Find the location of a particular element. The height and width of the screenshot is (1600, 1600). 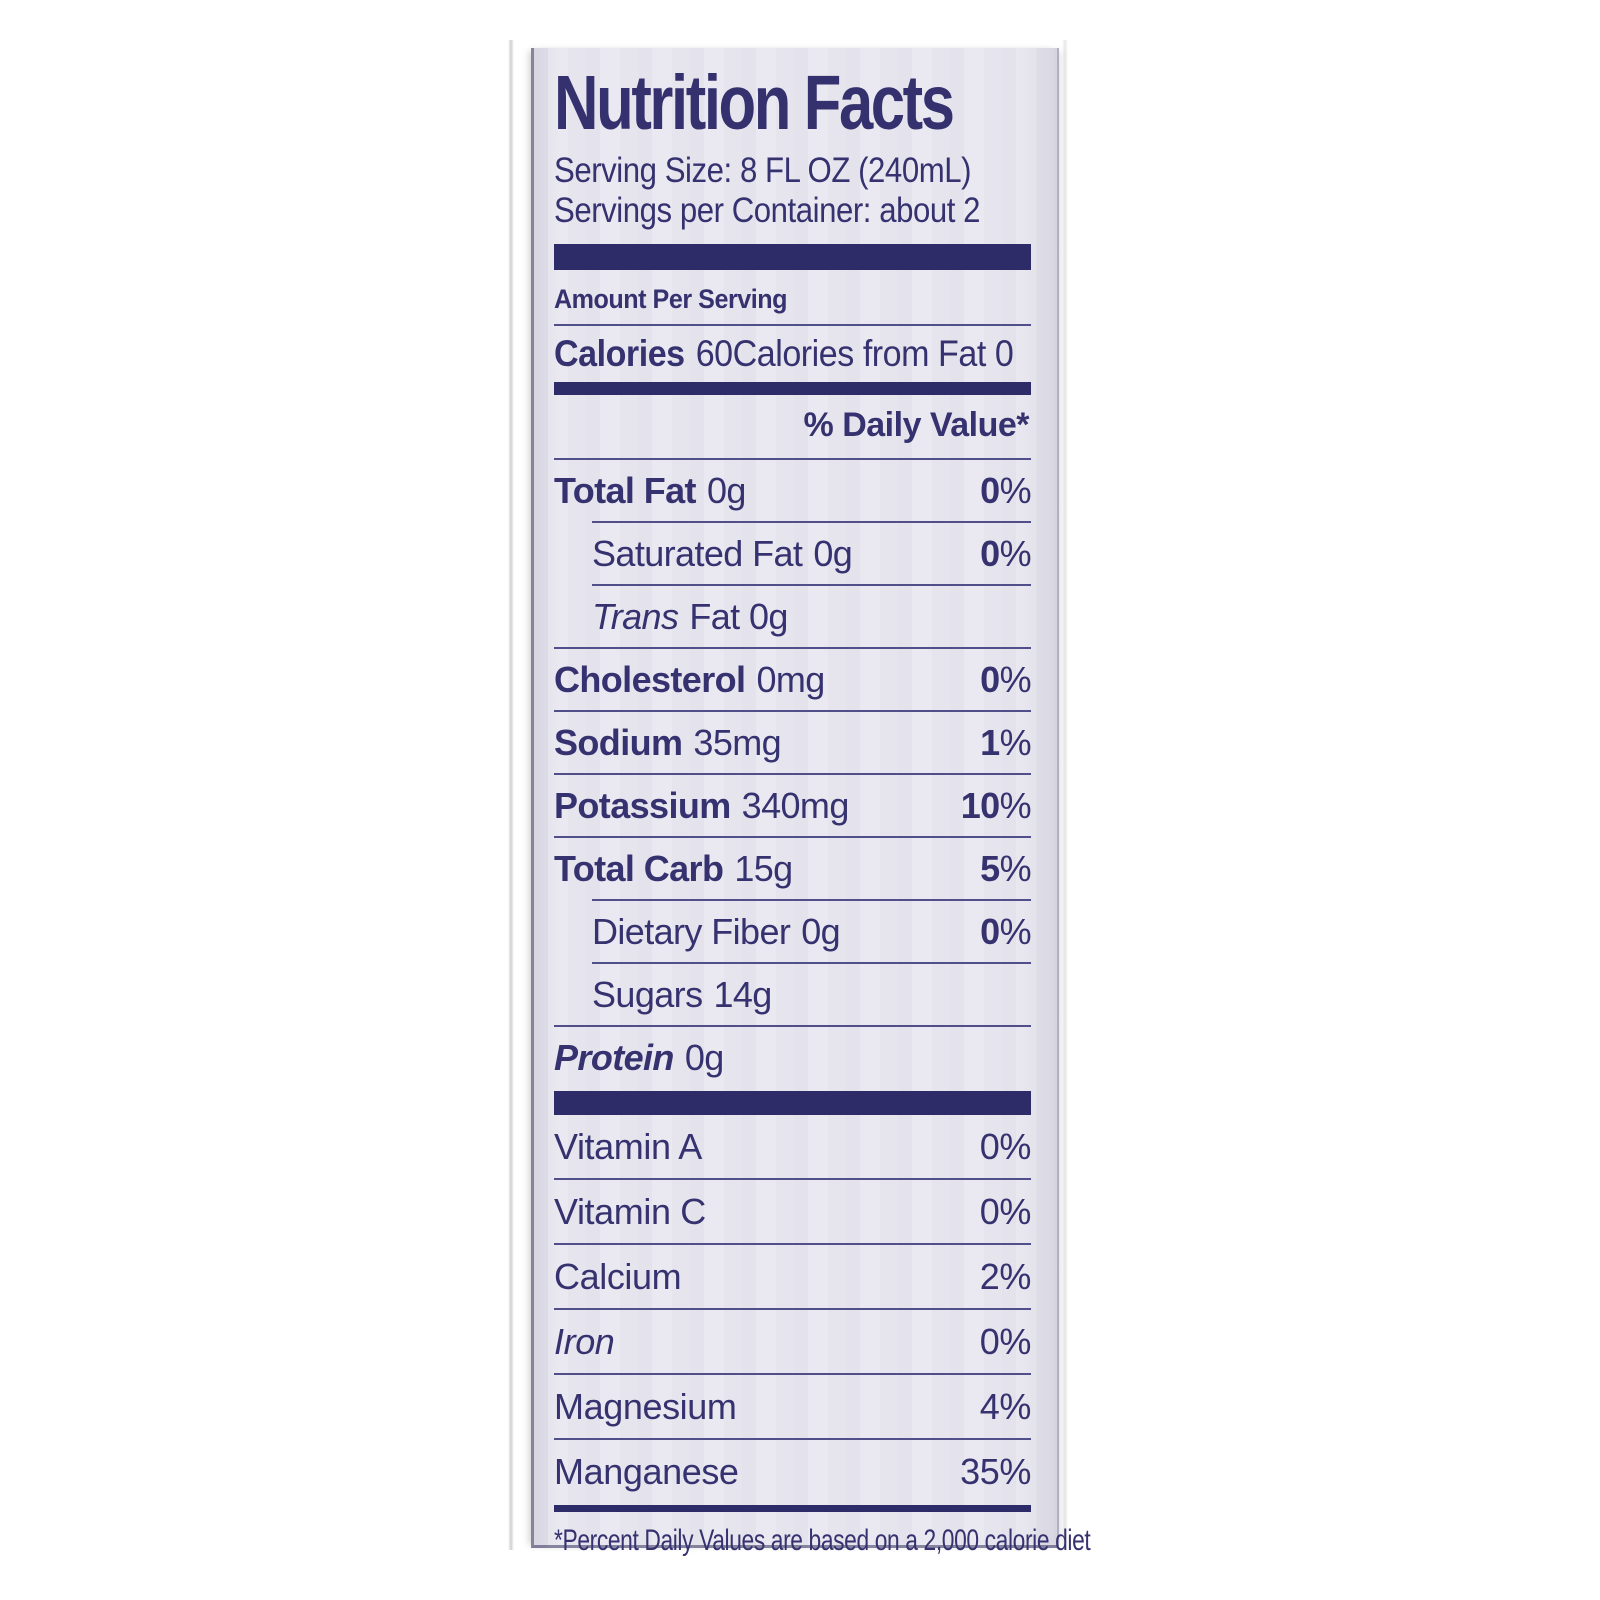

micronutrient-row: Calcium 2% is located at coordinates (792, 1275).